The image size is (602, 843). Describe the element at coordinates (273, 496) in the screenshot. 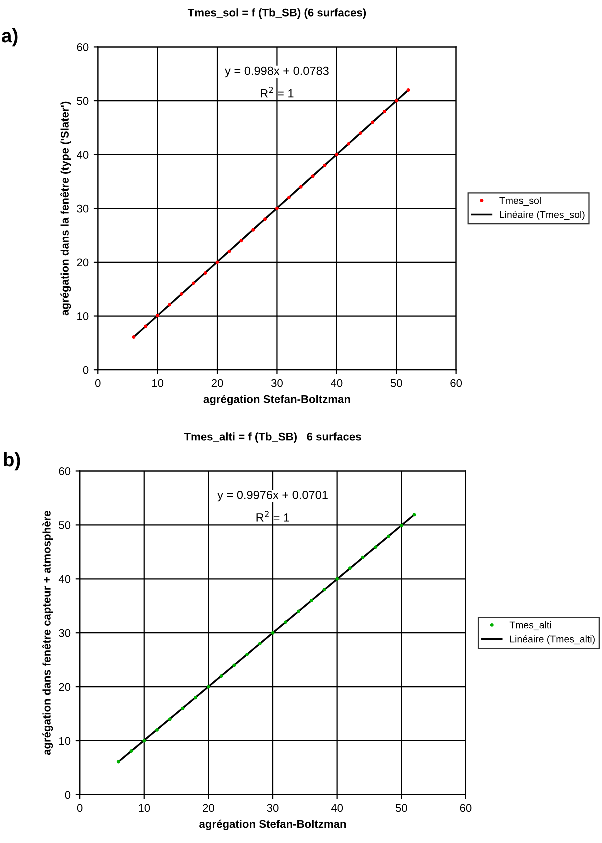

I see `annotation: y = 0.9976x + 0.0701` at that location.